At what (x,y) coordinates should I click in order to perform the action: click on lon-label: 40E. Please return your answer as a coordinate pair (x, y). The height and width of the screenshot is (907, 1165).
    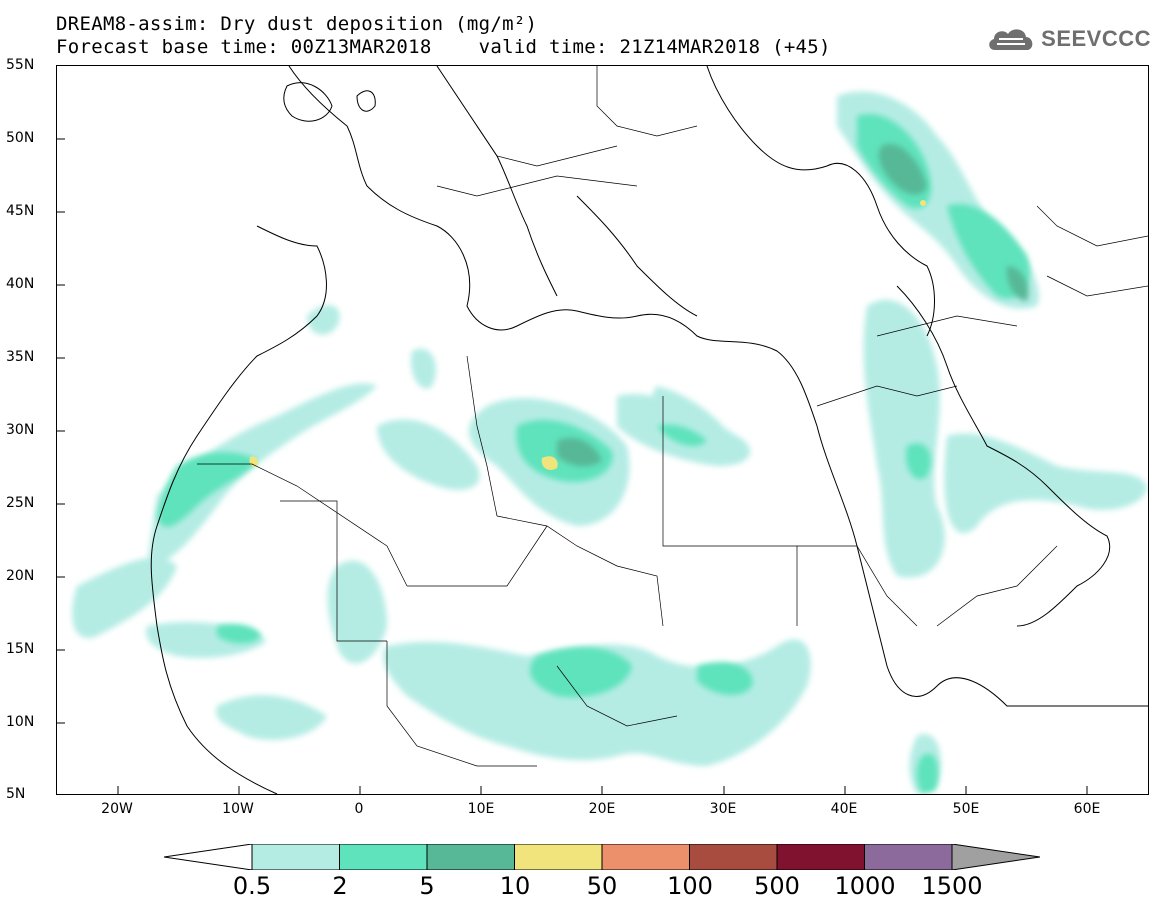
    Looking at the image, I should click on (844, 809).